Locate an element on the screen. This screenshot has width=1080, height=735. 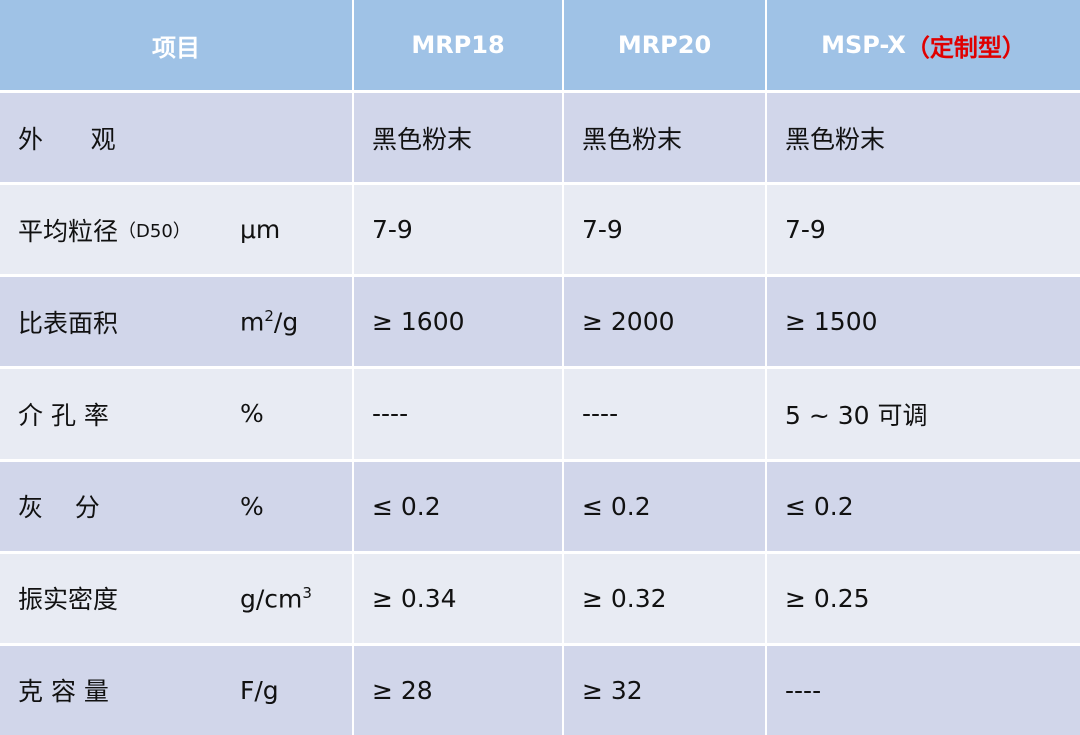
unit: g/cm3 is located at coordinates (276, 598).